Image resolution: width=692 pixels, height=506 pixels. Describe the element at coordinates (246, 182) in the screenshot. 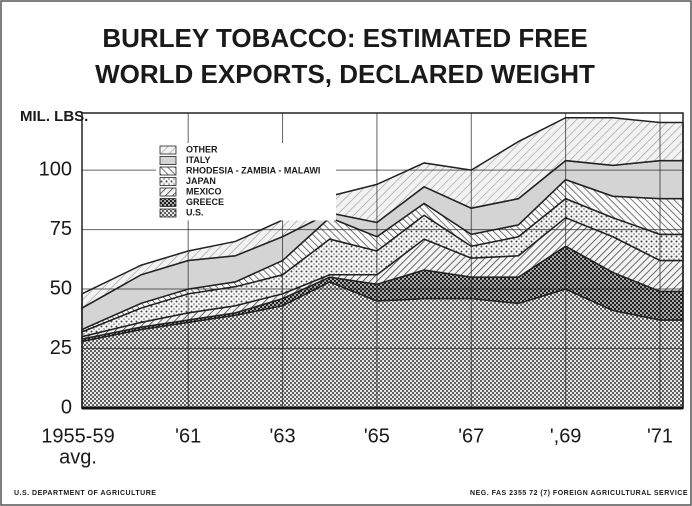

I see `legend` at that location.